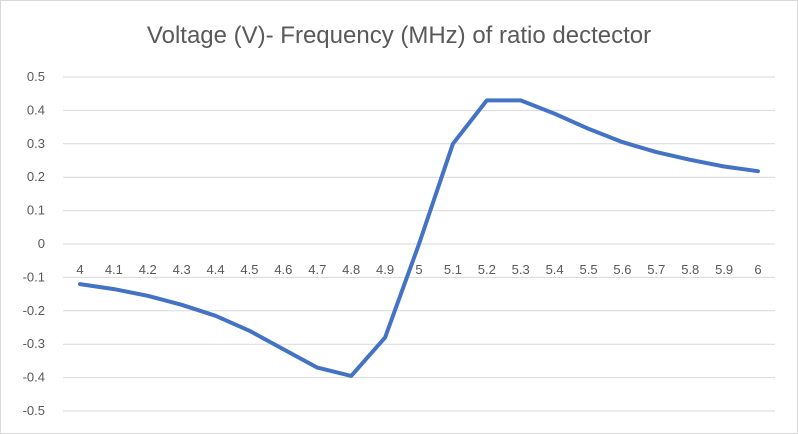 The image size is (798, 434). What do you see at coordinates (283, 269) in the screenshot?
I see `x-tick-label: 4.6` at bounding box center [283, 269].